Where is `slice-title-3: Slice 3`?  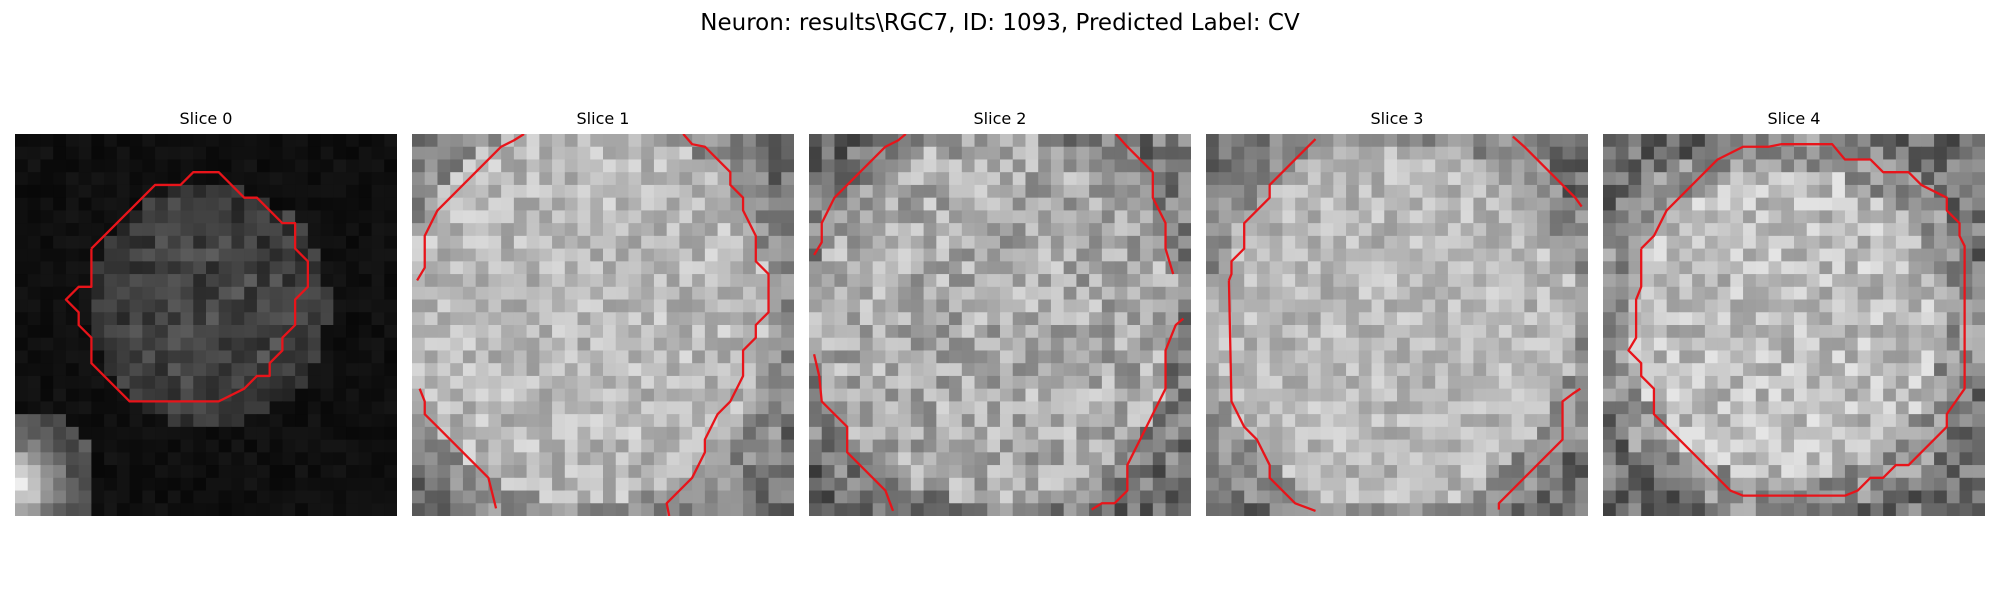 slice-title-3: Slice 3 is located at coordinates (1397, 119).